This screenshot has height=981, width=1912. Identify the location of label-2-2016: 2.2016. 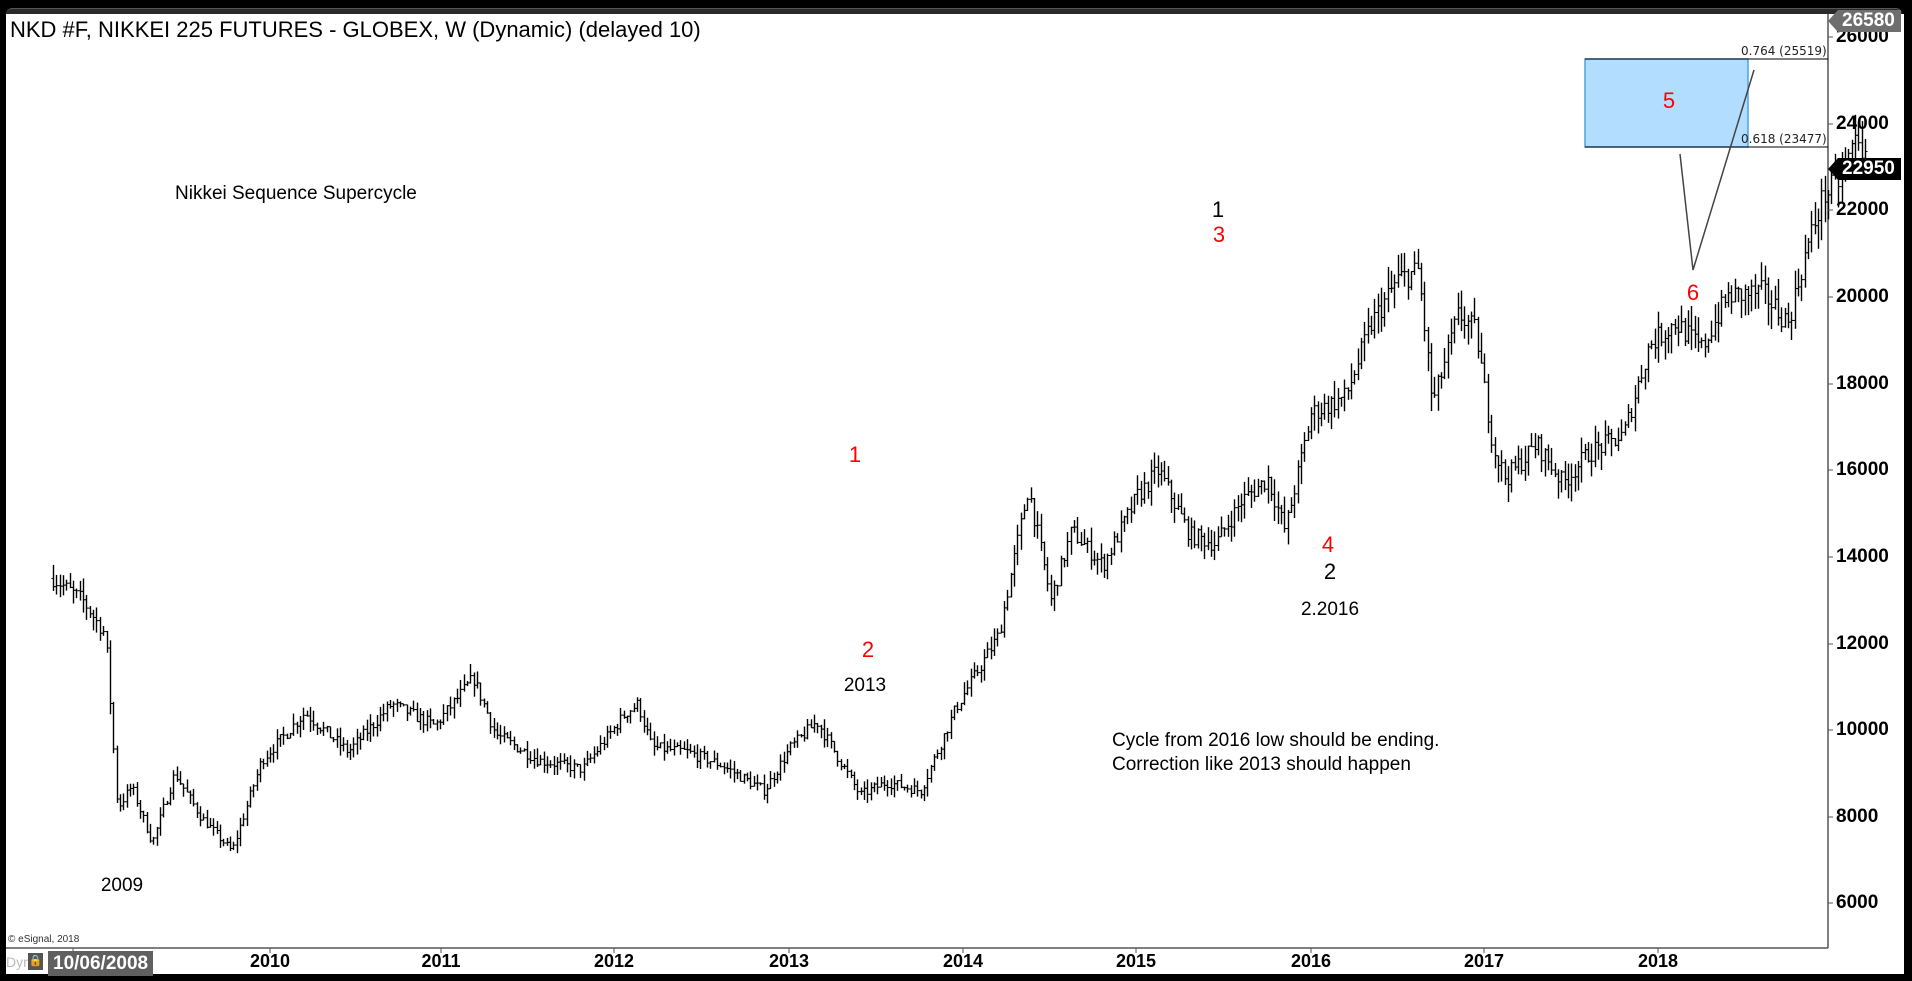
(1330, 609).